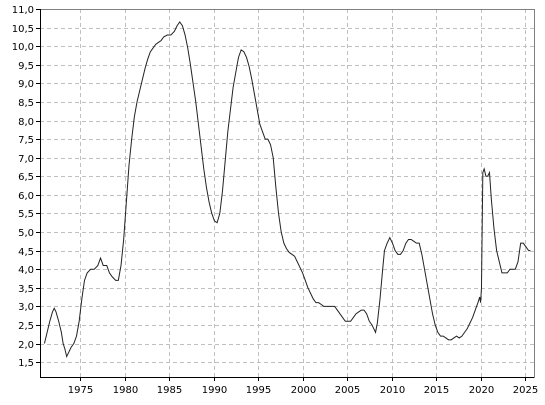  What do you see at coordinates (26, 363) in the screenshot?
I see `y-tick-label: 1,5` at bounding box center [26, 363].